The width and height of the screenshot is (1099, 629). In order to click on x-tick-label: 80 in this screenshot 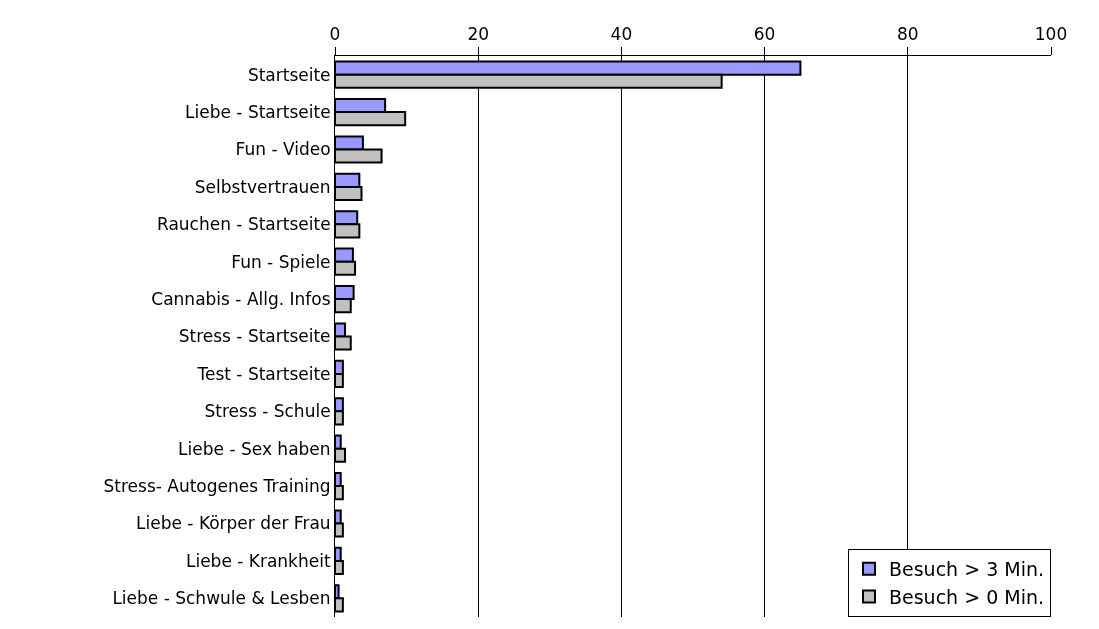, I will do `click(907, 34)`.